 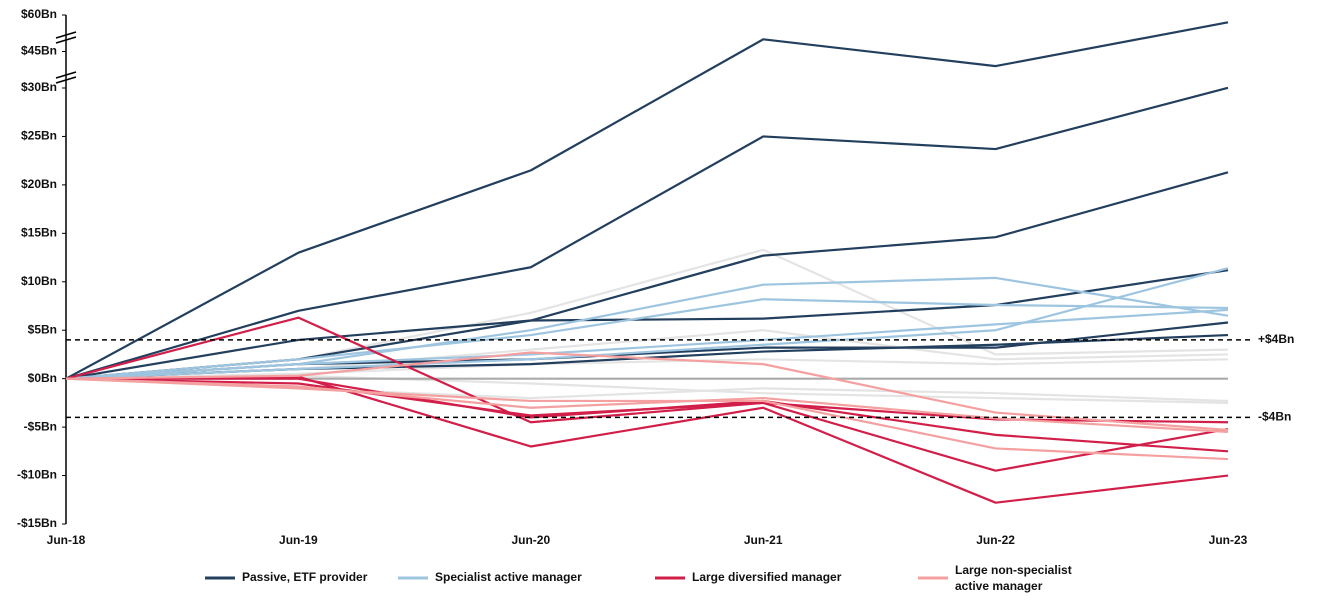 I want to click on x-tick-label: Jun-18, so click(x=66, y=540).